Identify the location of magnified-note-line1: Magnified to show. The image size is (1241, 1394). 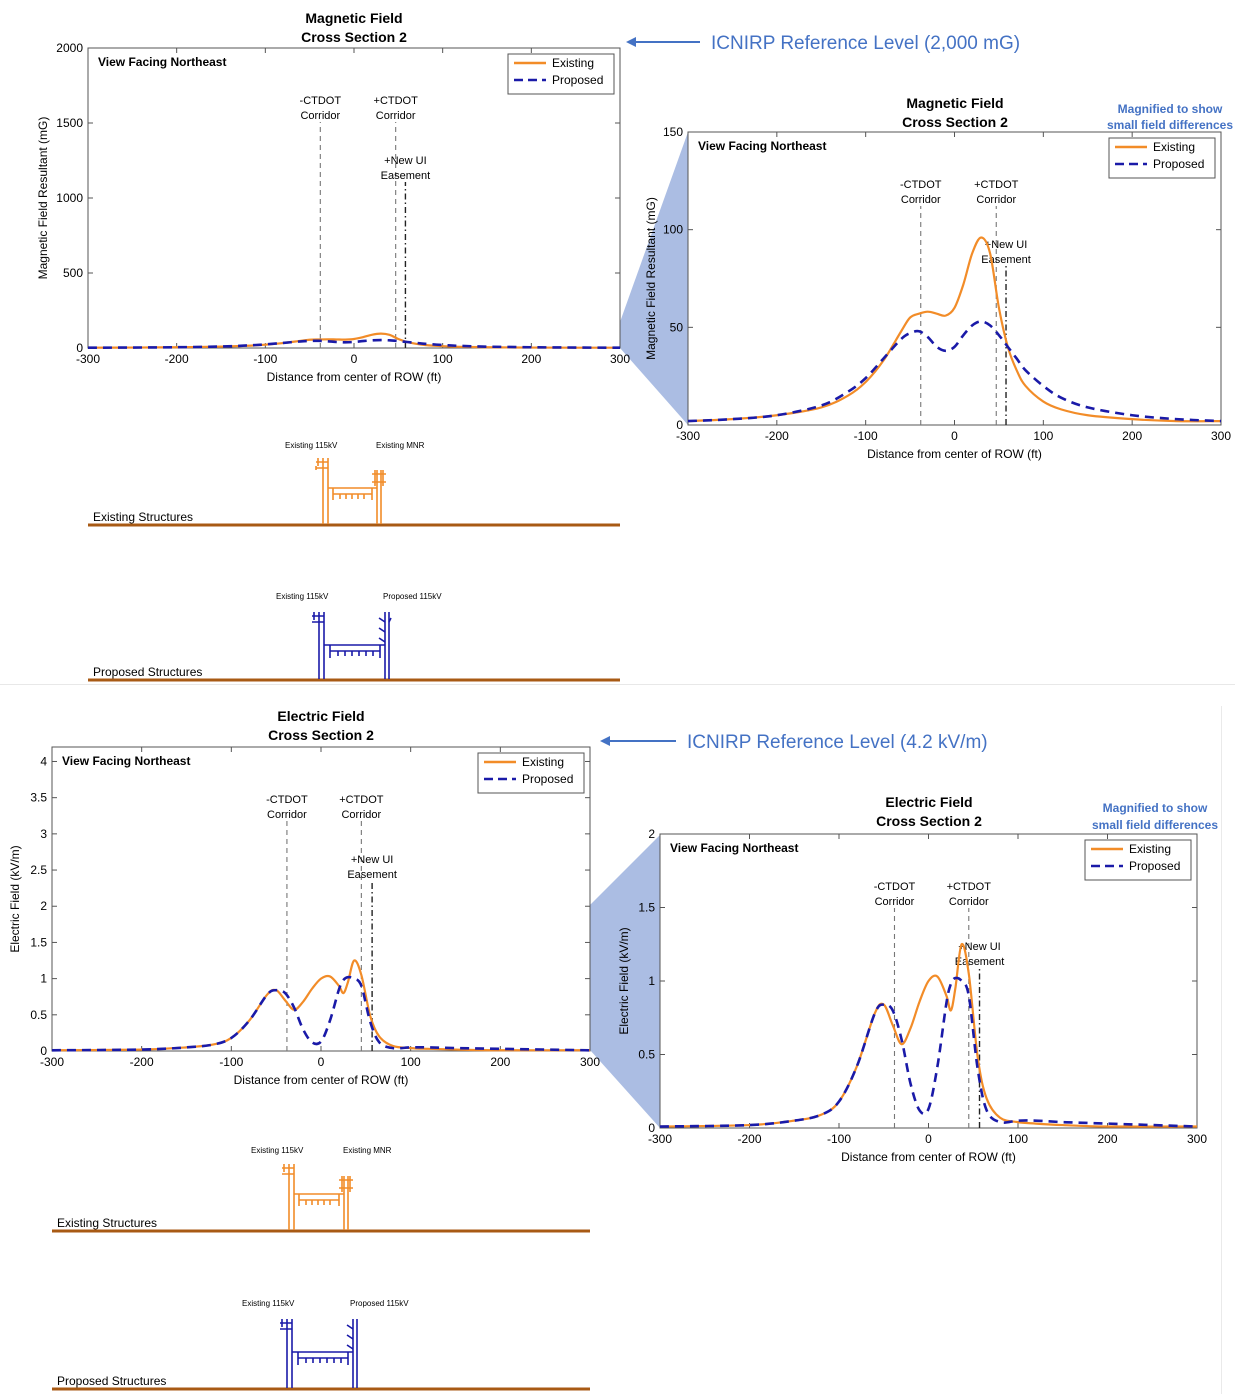
(1170, 109).